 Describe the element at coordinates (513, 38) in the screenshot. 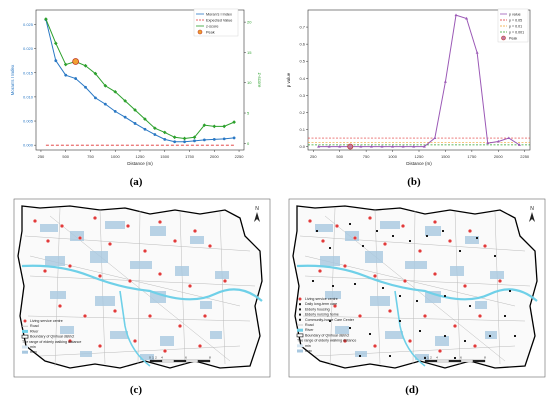

I see `legend-label: Peak` at that location.